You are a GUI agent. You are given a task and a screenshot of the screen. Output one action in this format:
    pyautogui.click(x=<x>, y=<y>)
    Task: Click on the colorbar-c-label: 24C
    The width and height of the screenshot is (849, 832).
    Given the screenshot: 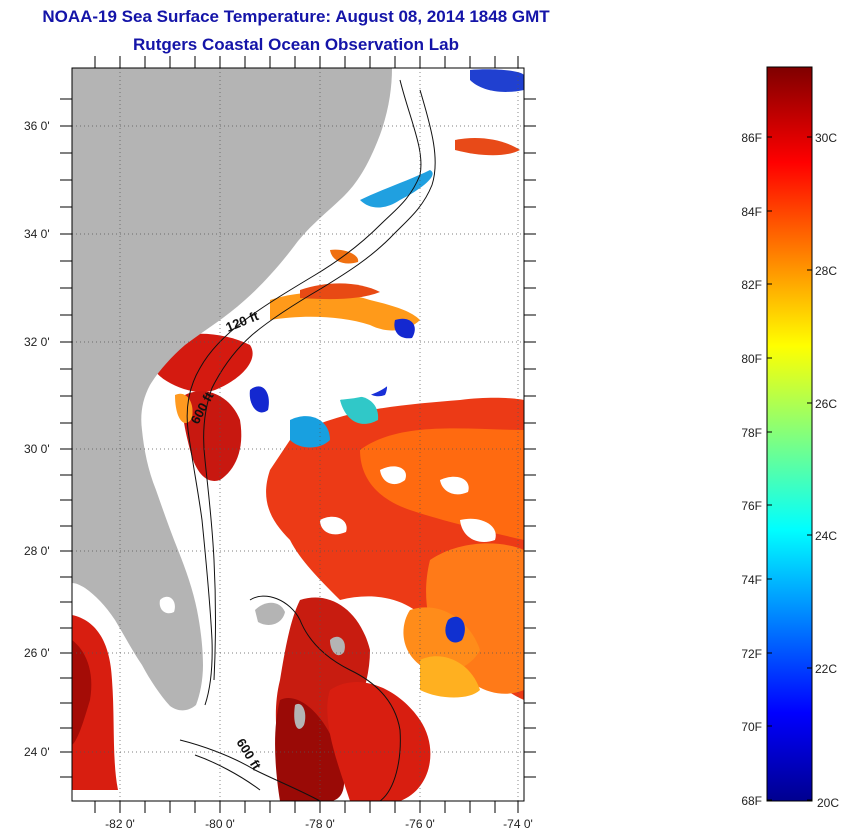 What is the action you would take?
    pyautogui.click(x=826, y=536)
    